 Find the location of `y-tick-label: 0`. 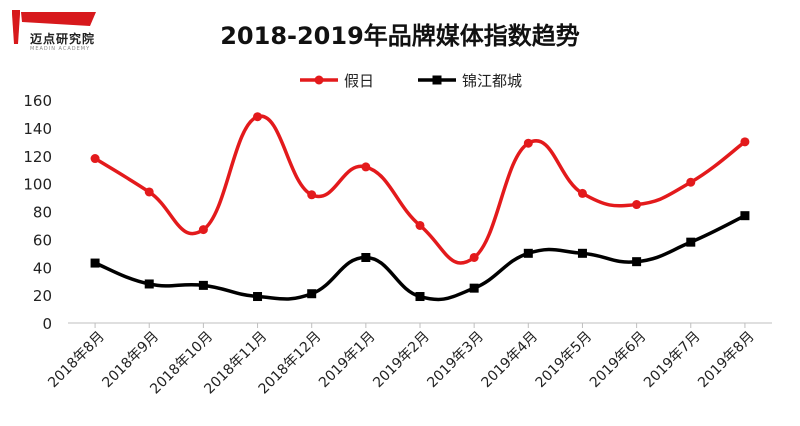

y-tick-label: 0 is located at coordinates (47, 324).